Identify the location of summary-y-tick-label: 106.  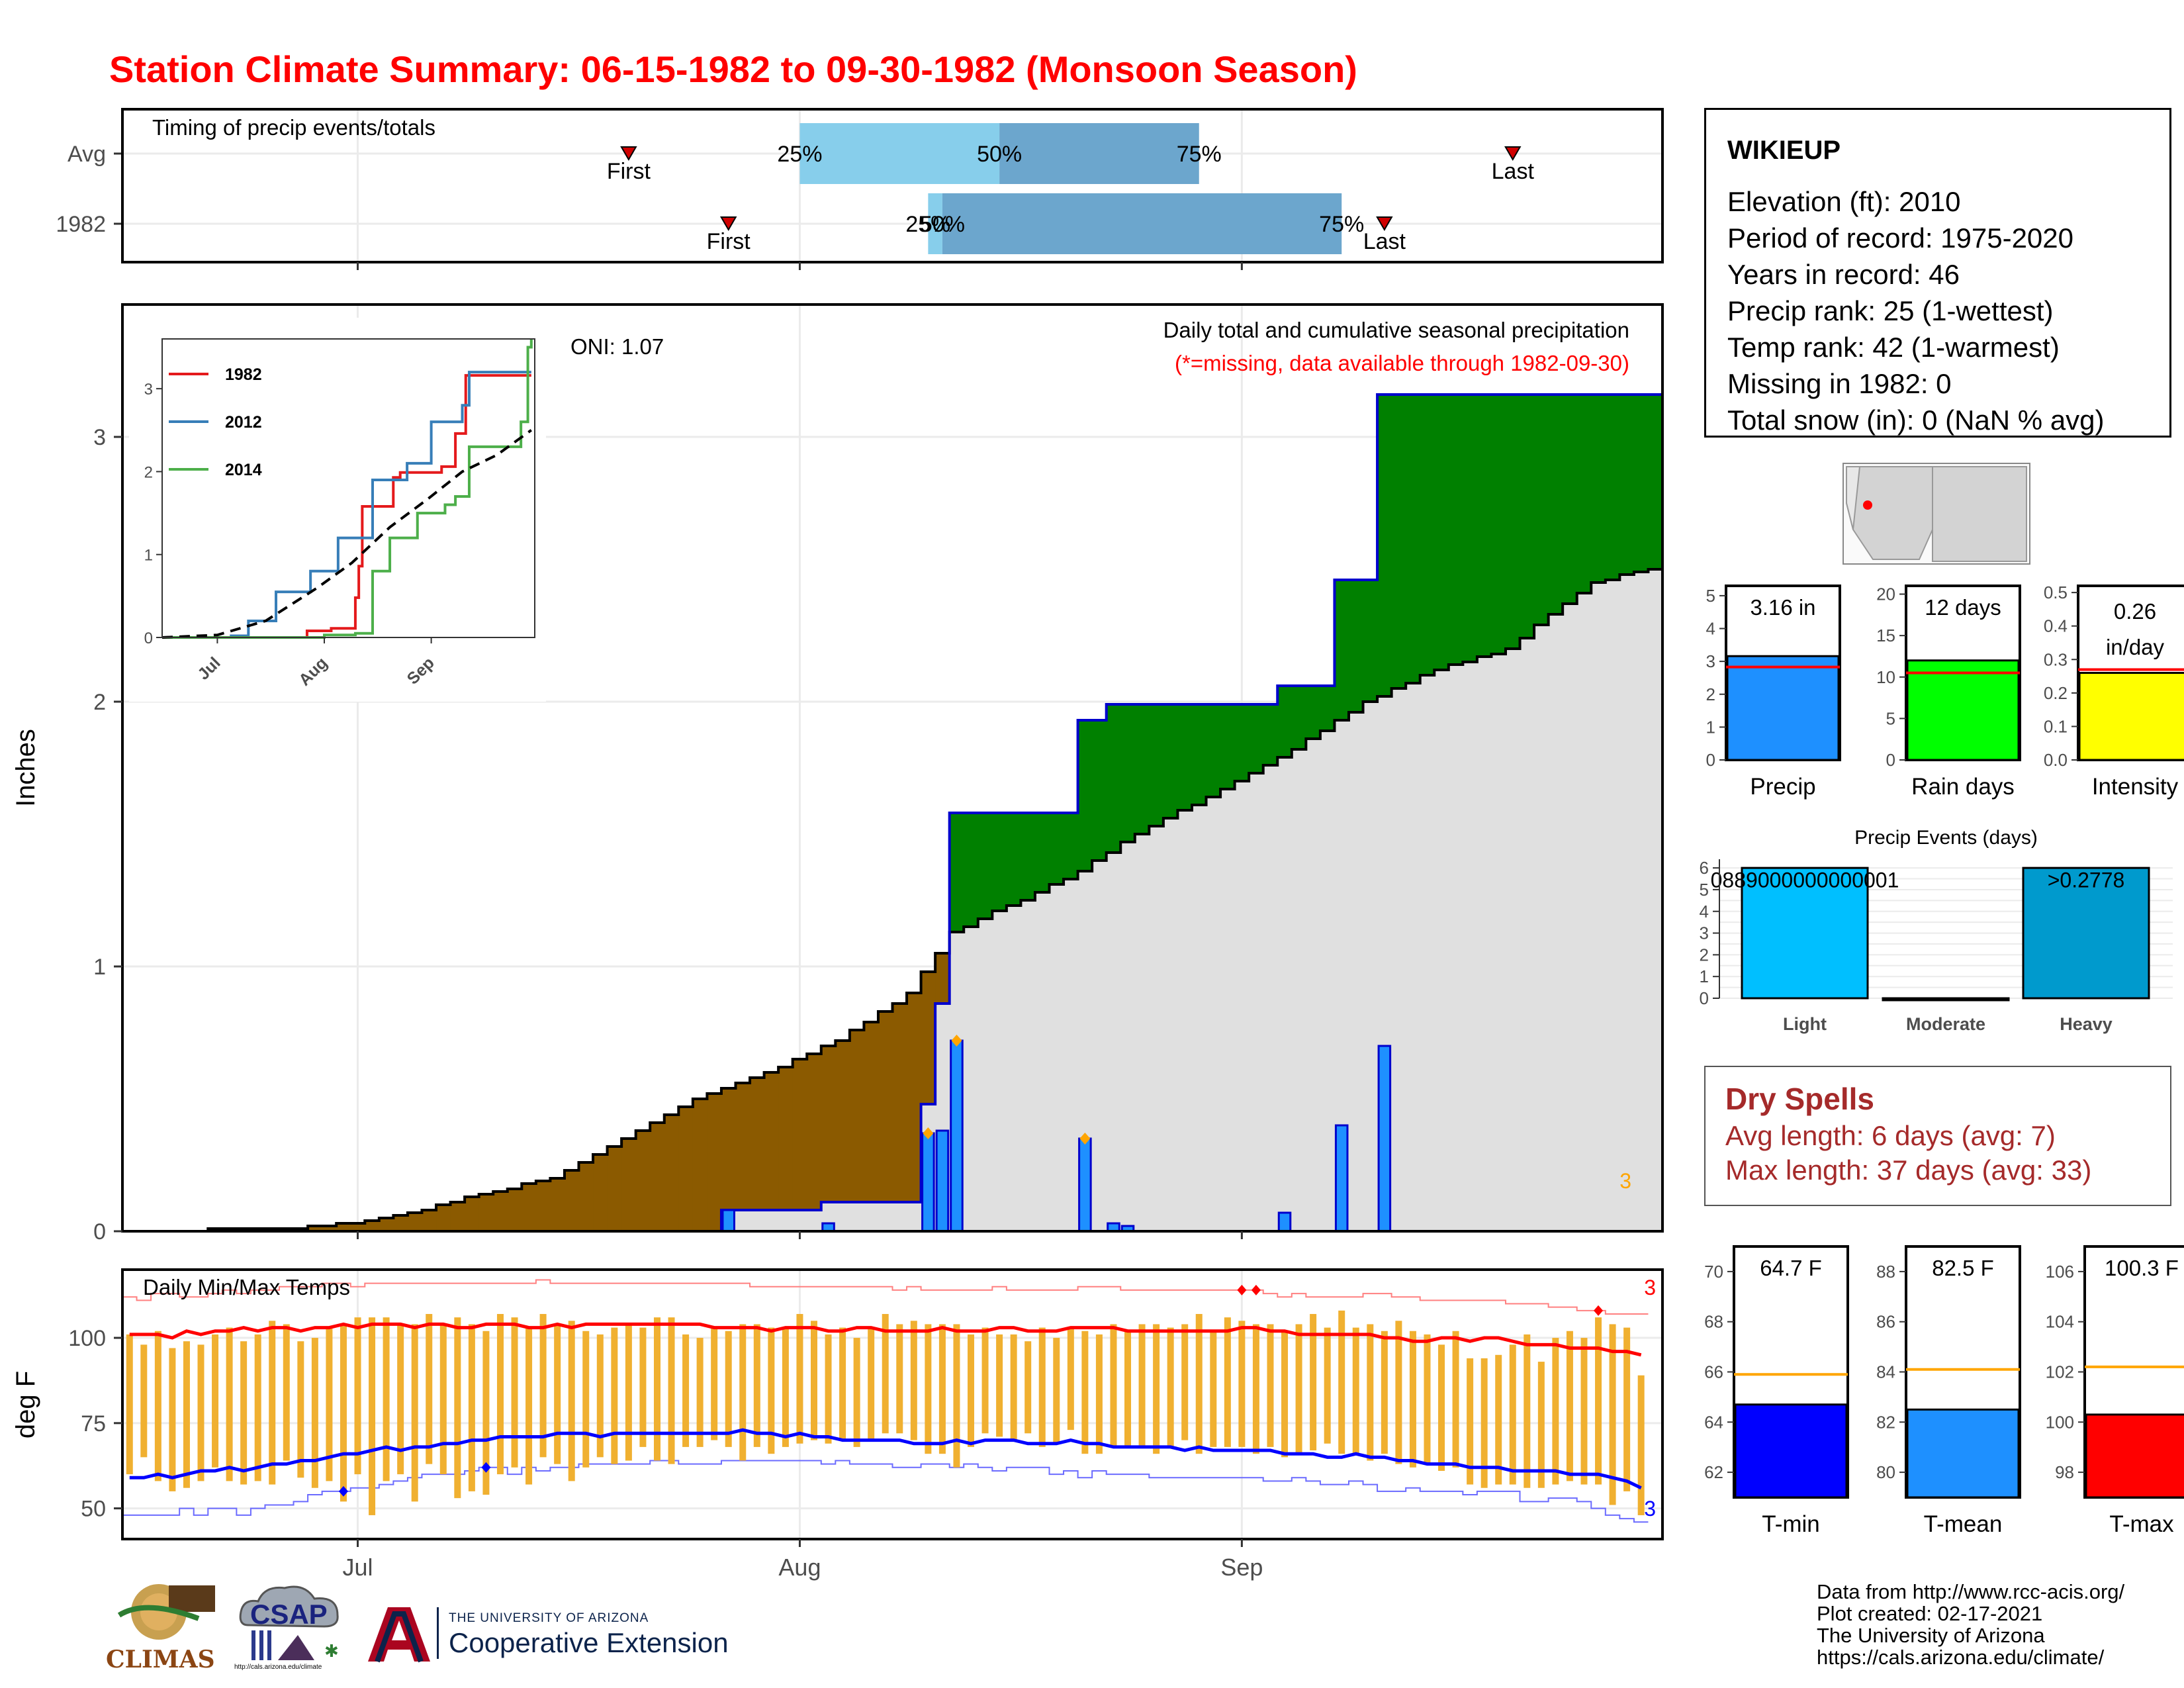
(2060, 1272).